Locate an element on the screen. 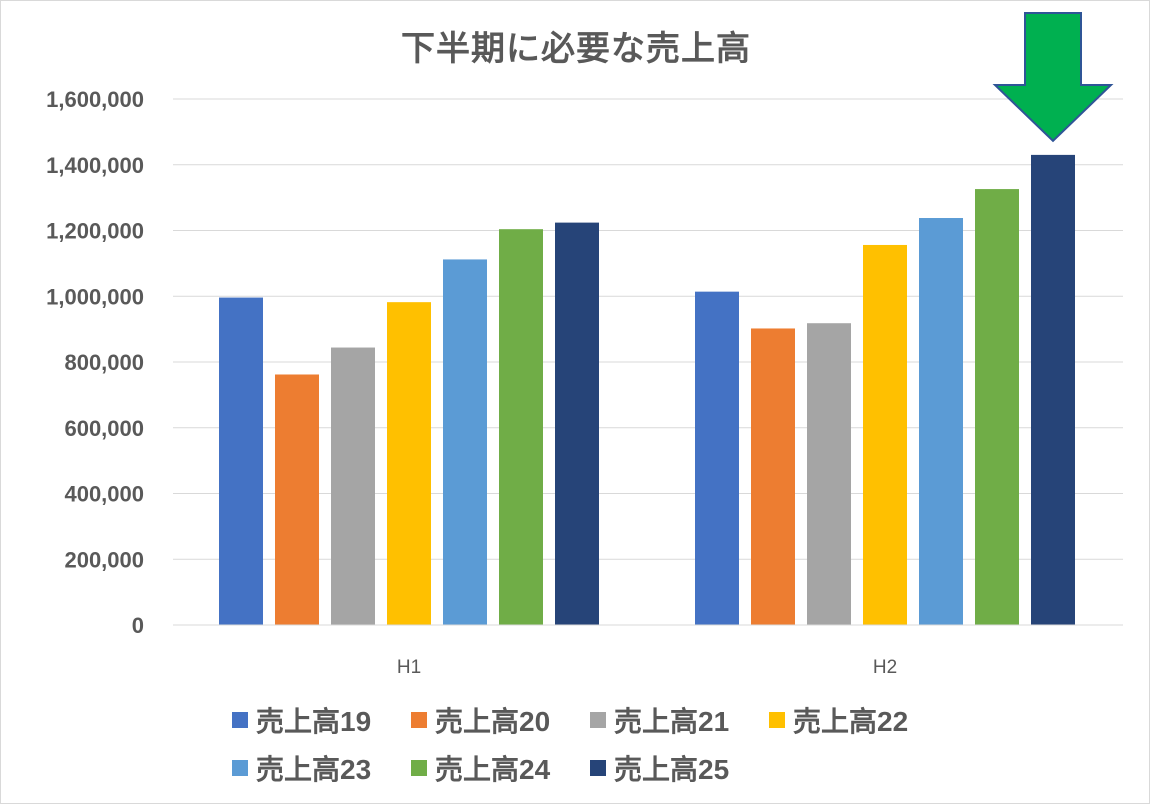  y-tick-label: 1,000,000 is located at coordinates (95, 296).